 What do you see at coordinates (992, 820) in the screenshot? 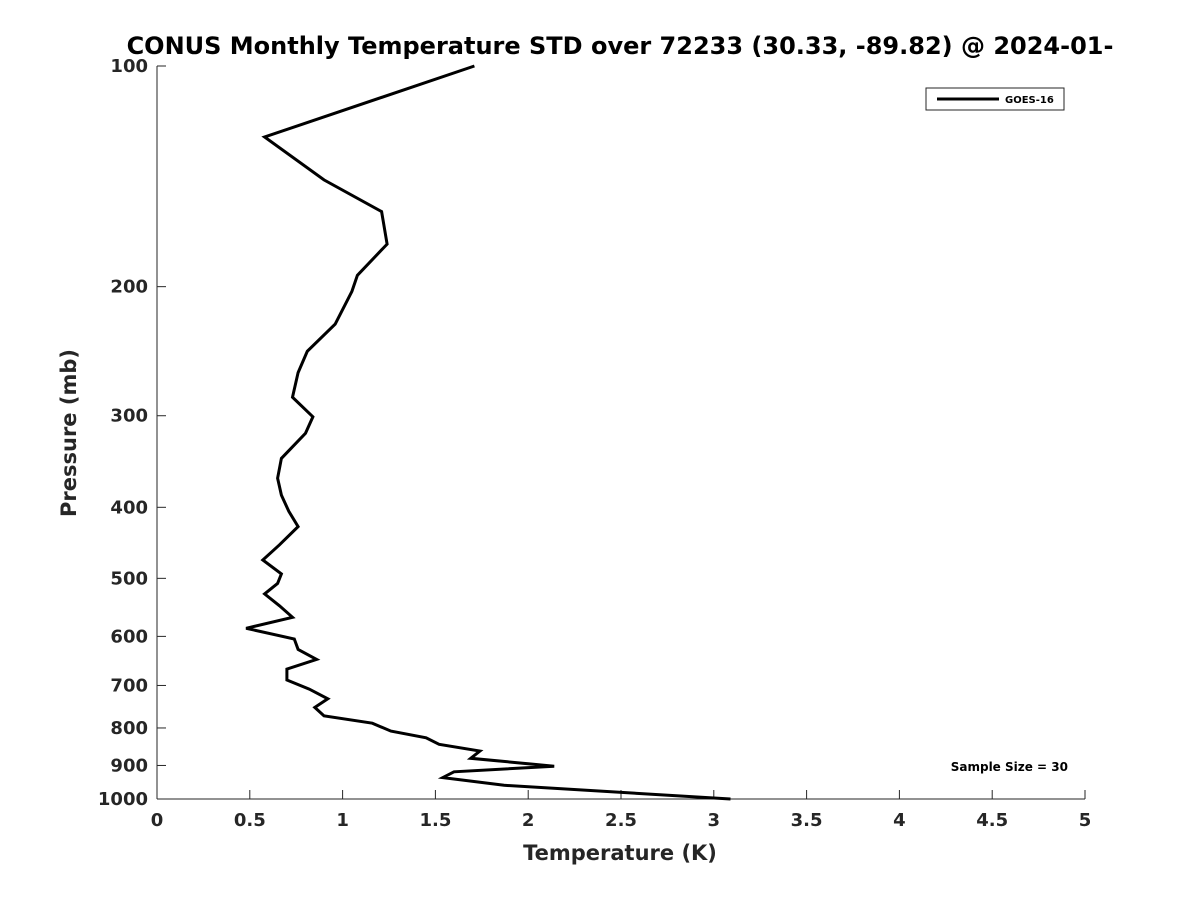
I see `x-tick-label: 4.5` at bounding box center [992, 820].